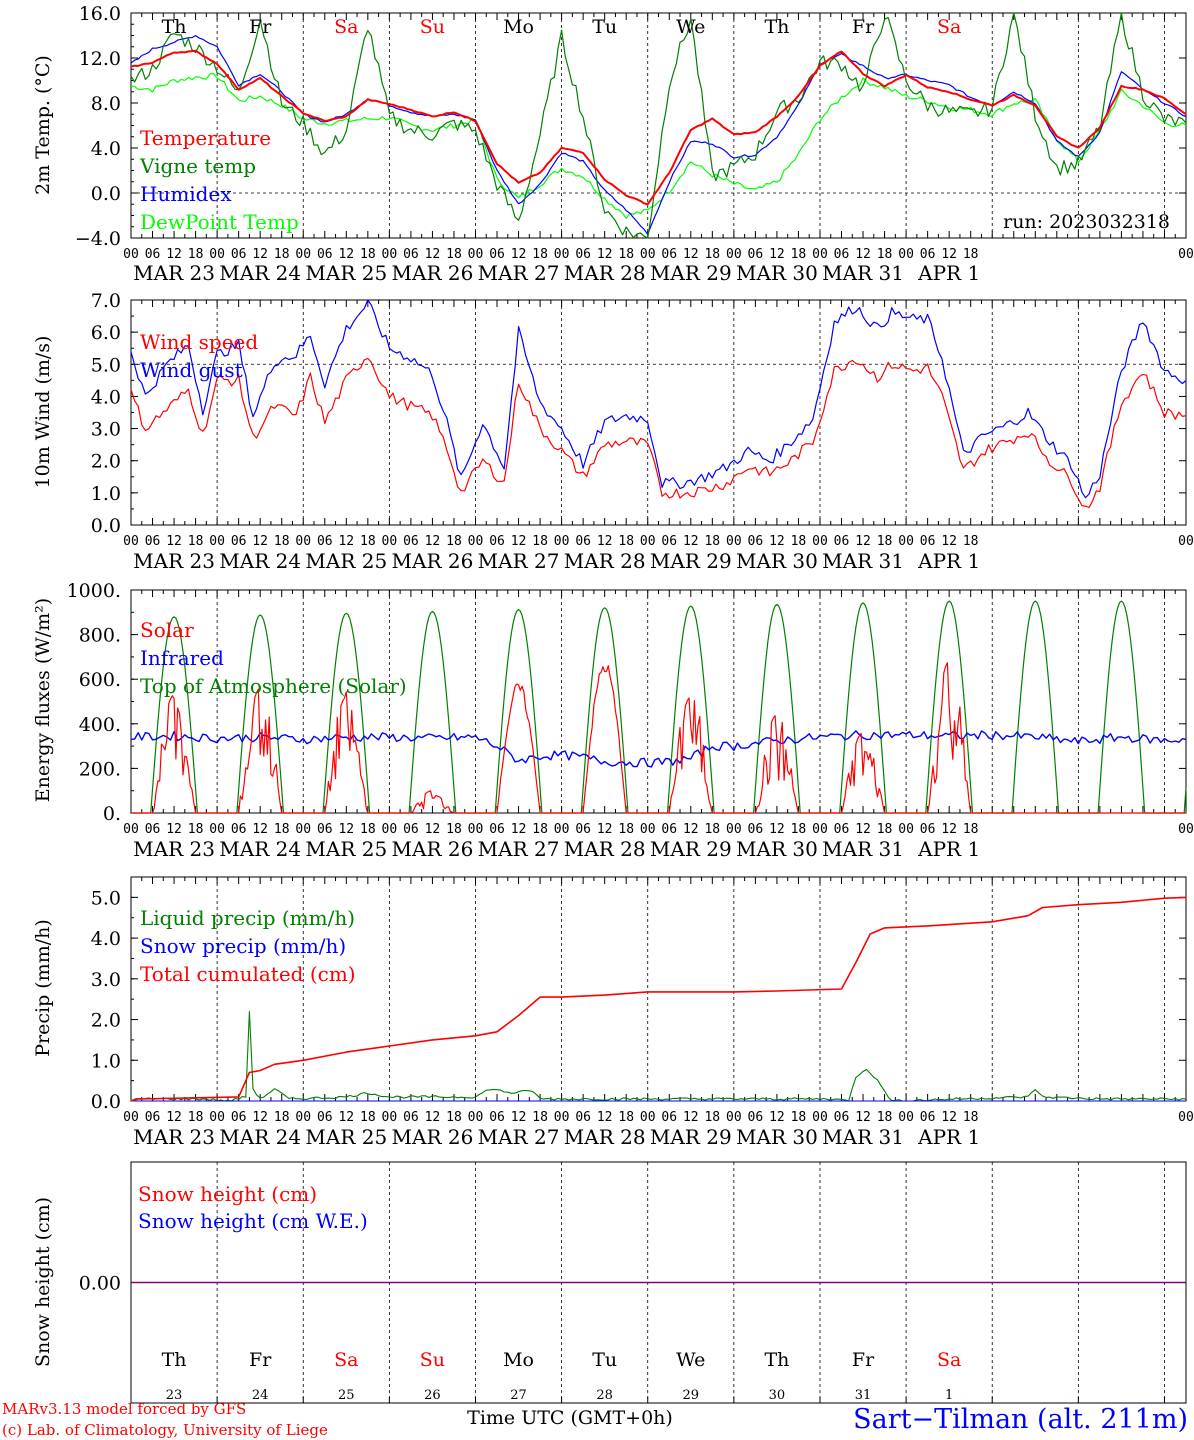 Image resolution: width=1194 pixels, height=1440 pixels. I want to click on y-tick-label: 5.0, so click(106, 365).